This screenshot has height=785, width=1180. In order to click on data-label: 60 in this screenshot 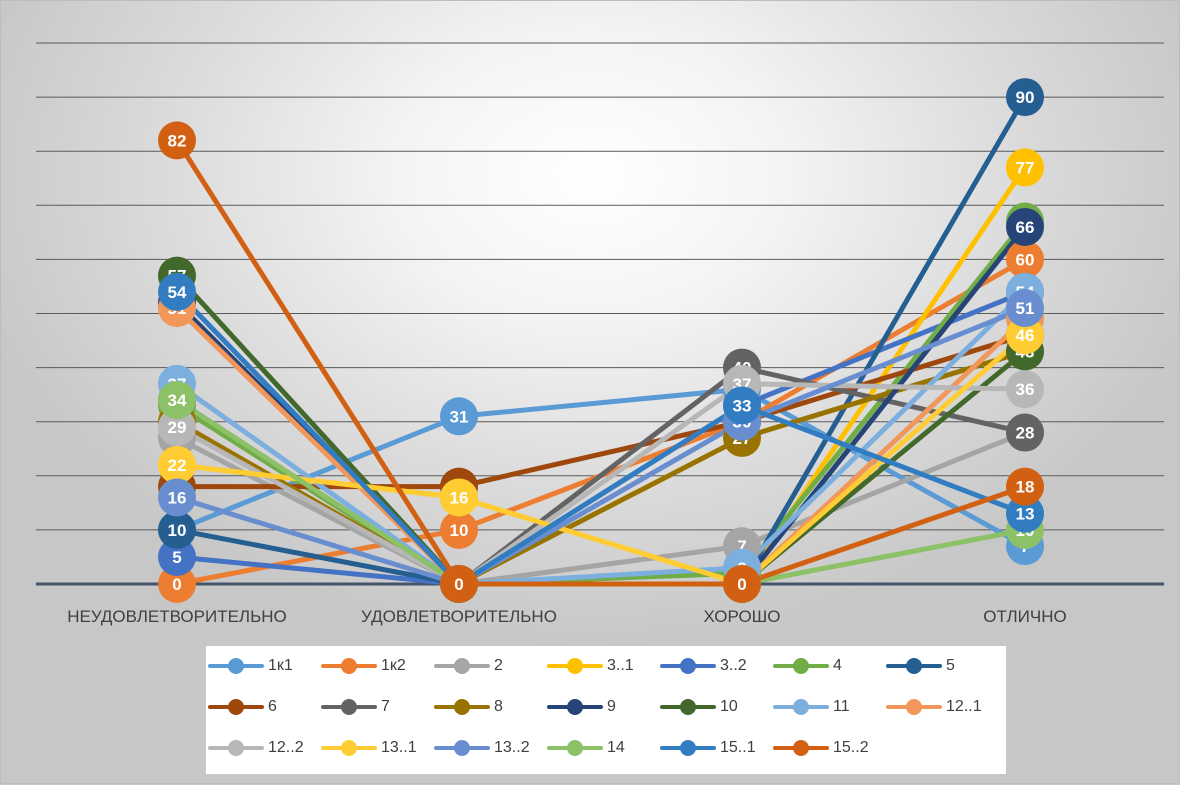, I will do `click(1025, 259)`.